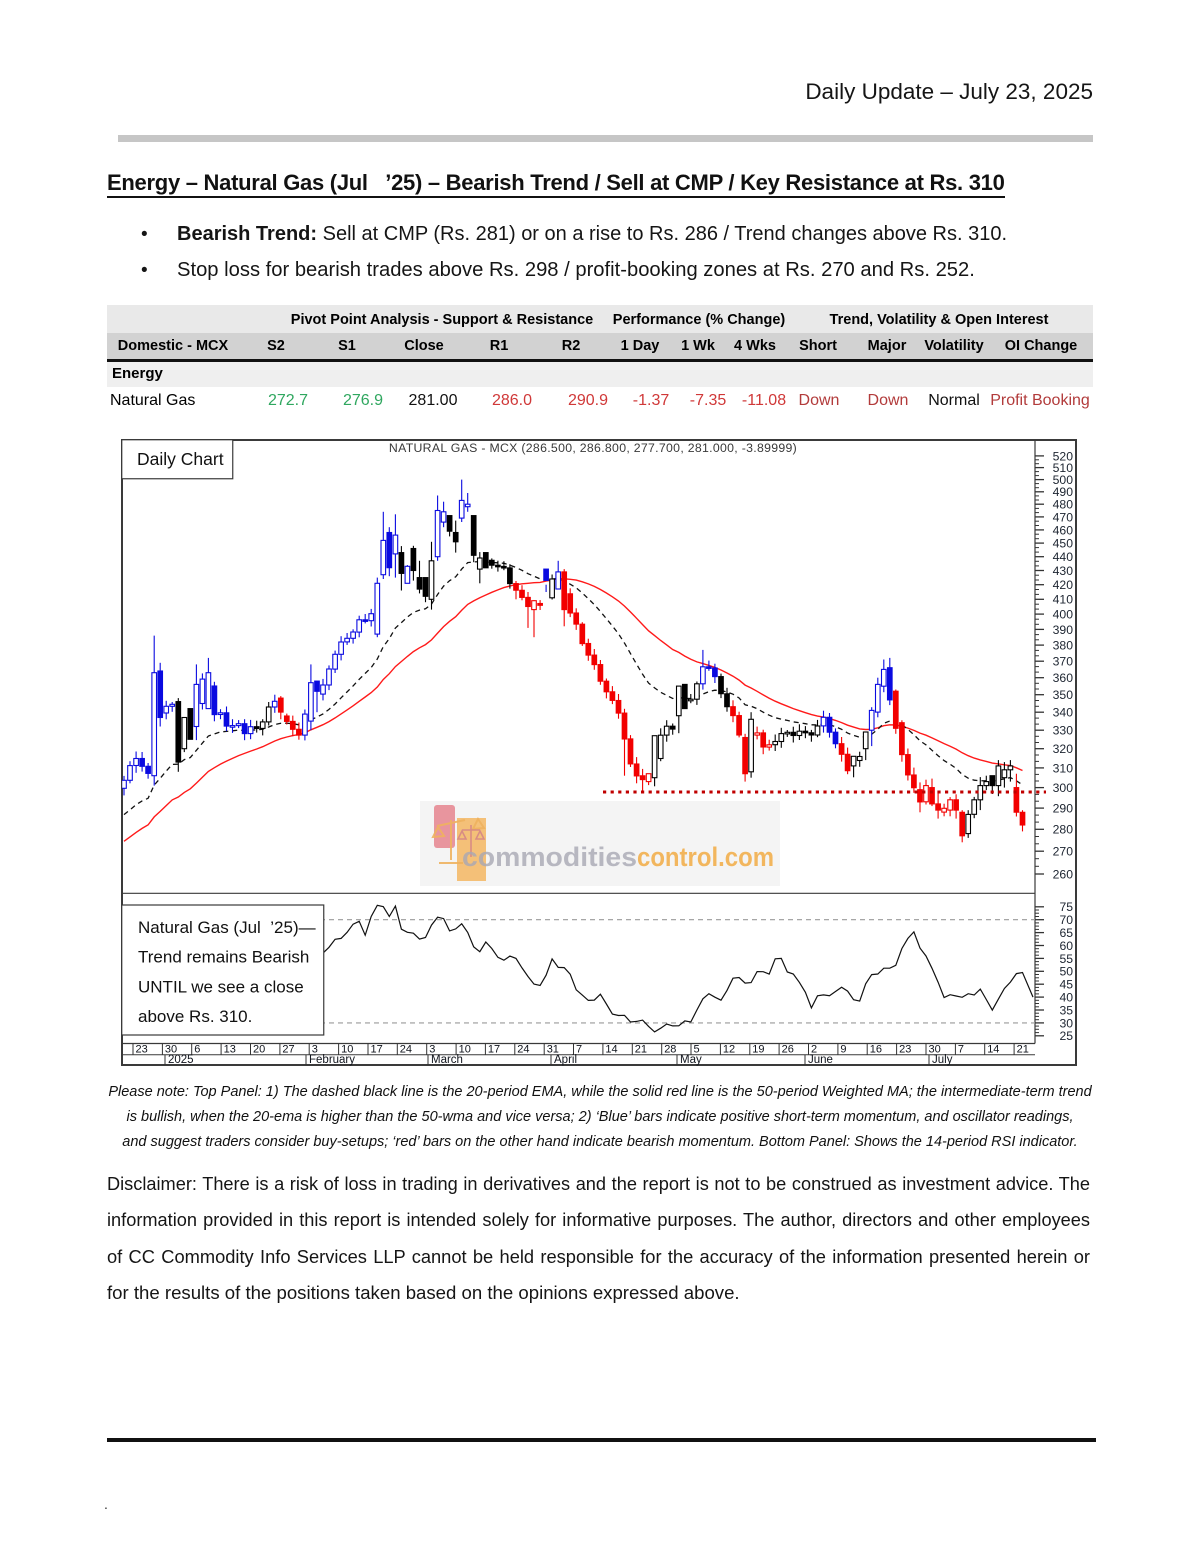 Image resolution: width=1200 pixels, height=1553 pixels. I want to click on svg-text: 5, so click(697, 1049).